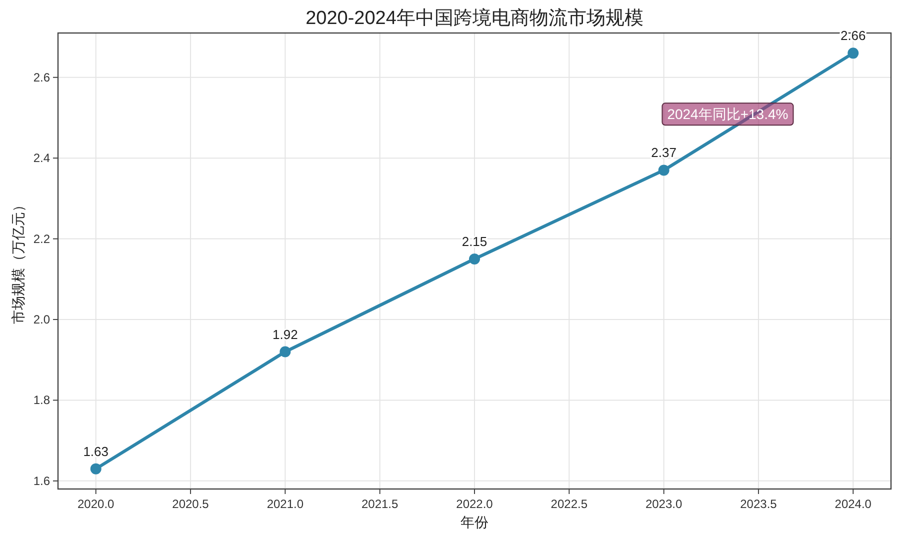 This screenshot has height=538, width=900. Describe the element at coordinates (41, 319) in the screenshot. I see `y-tick: 2.0` at that location.